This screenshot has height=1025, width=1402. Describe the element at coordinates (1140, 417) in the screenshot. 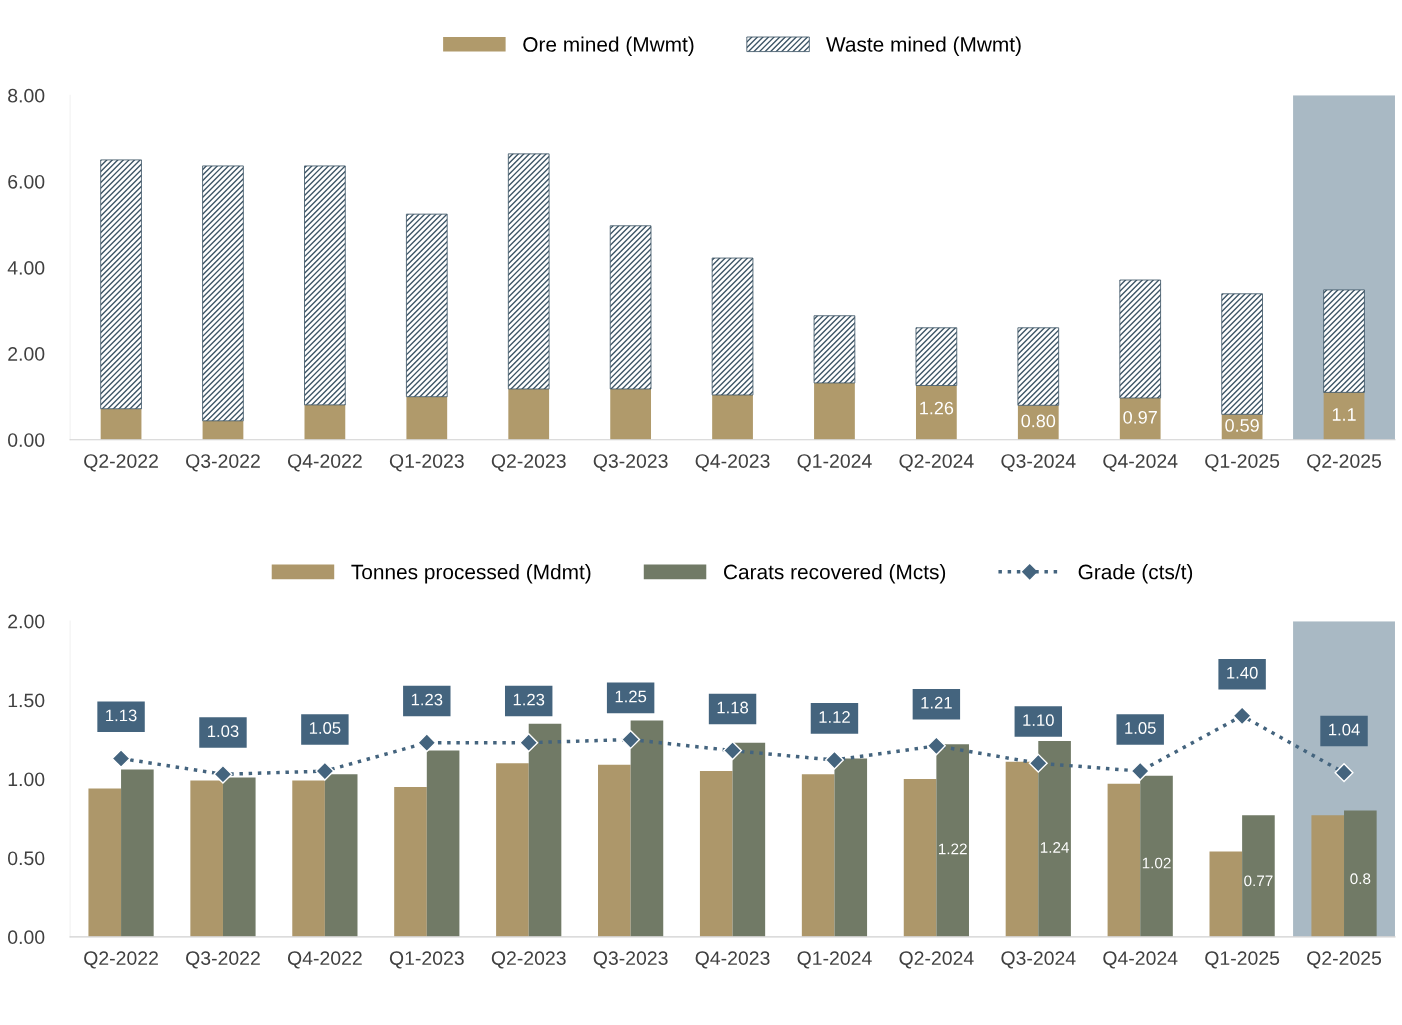

I see `data-label: 0.97` at that location.